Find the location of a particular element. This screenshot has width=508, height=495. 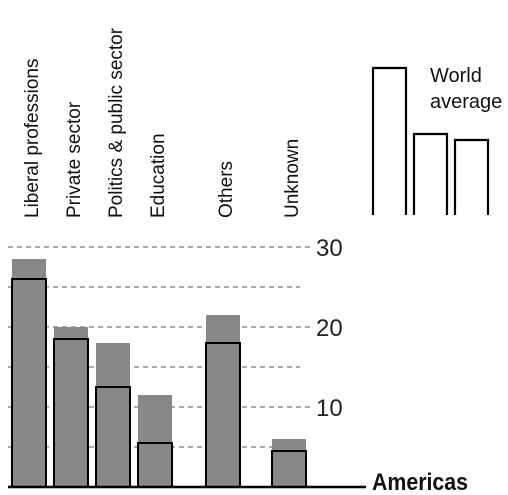

bar-group-unknown is located at coordinates (289, 463).